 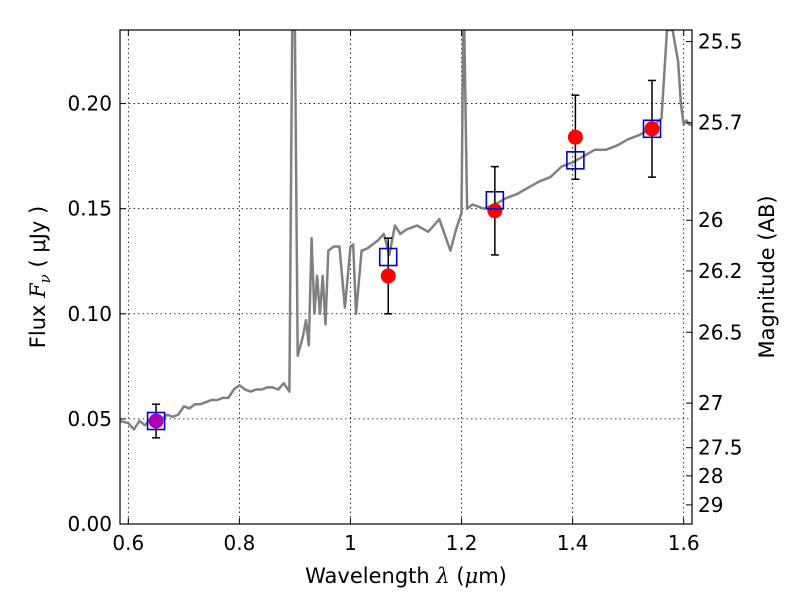 I want to click on y2-tick-label-8: 29, so click(x=710, y=505).